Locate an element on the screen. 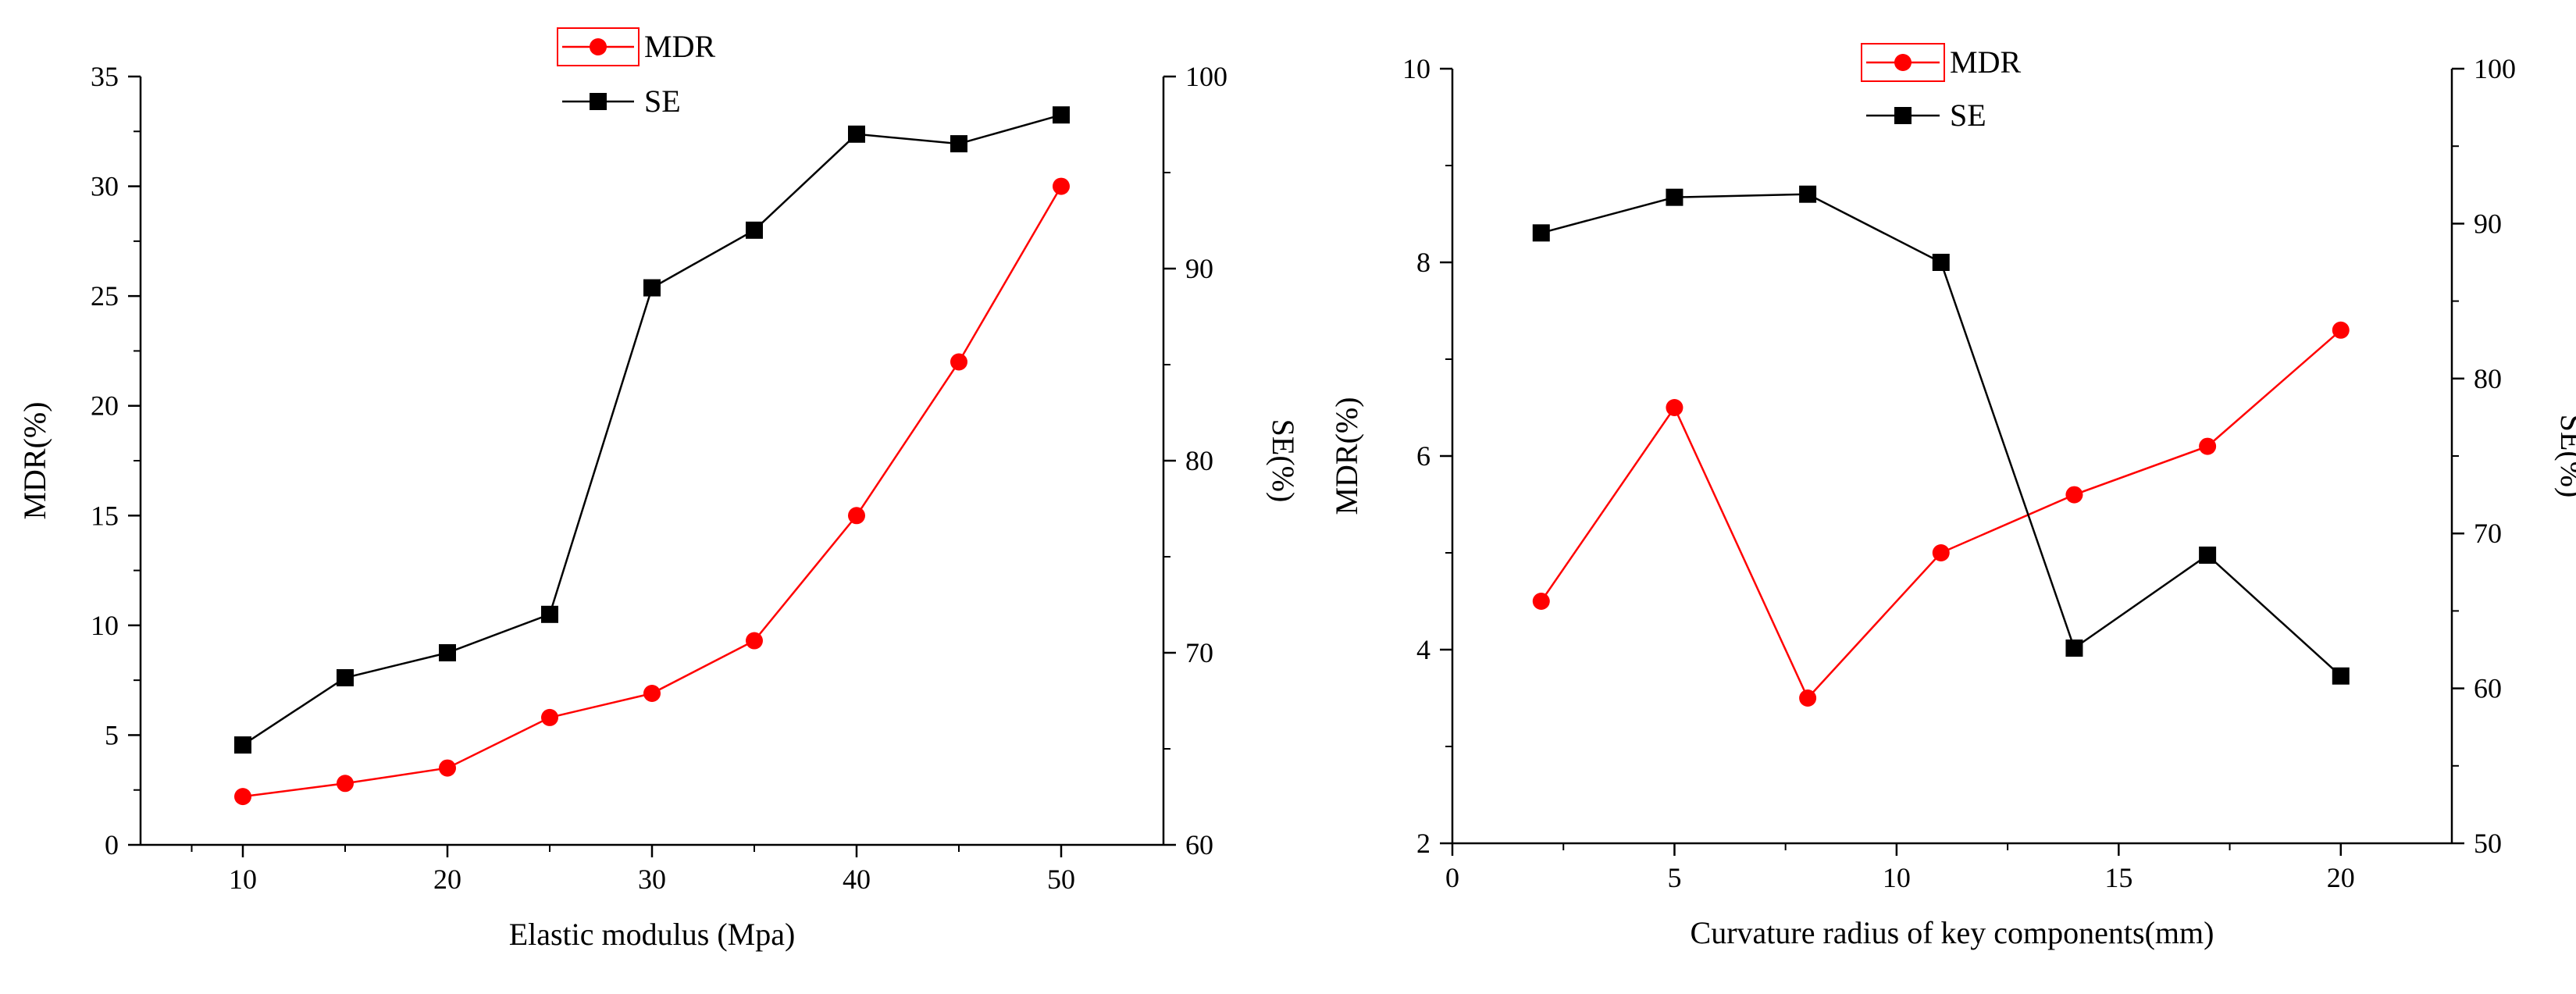 The height and width of the screenshot is (994, 2576). series-mdr is located at coordinates (1941, 514).